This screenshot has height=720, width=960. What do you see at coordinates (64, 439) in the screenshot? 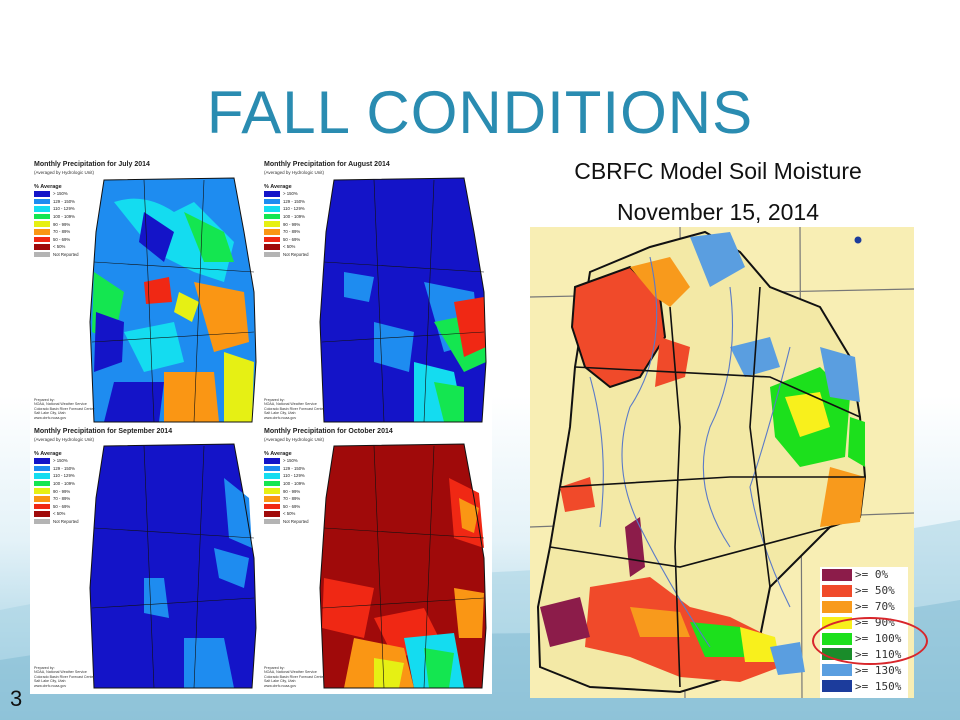
I see `panel-subtitle-september: (Averaged by Hydrologic Unit)` at bounding box center [64, 439].